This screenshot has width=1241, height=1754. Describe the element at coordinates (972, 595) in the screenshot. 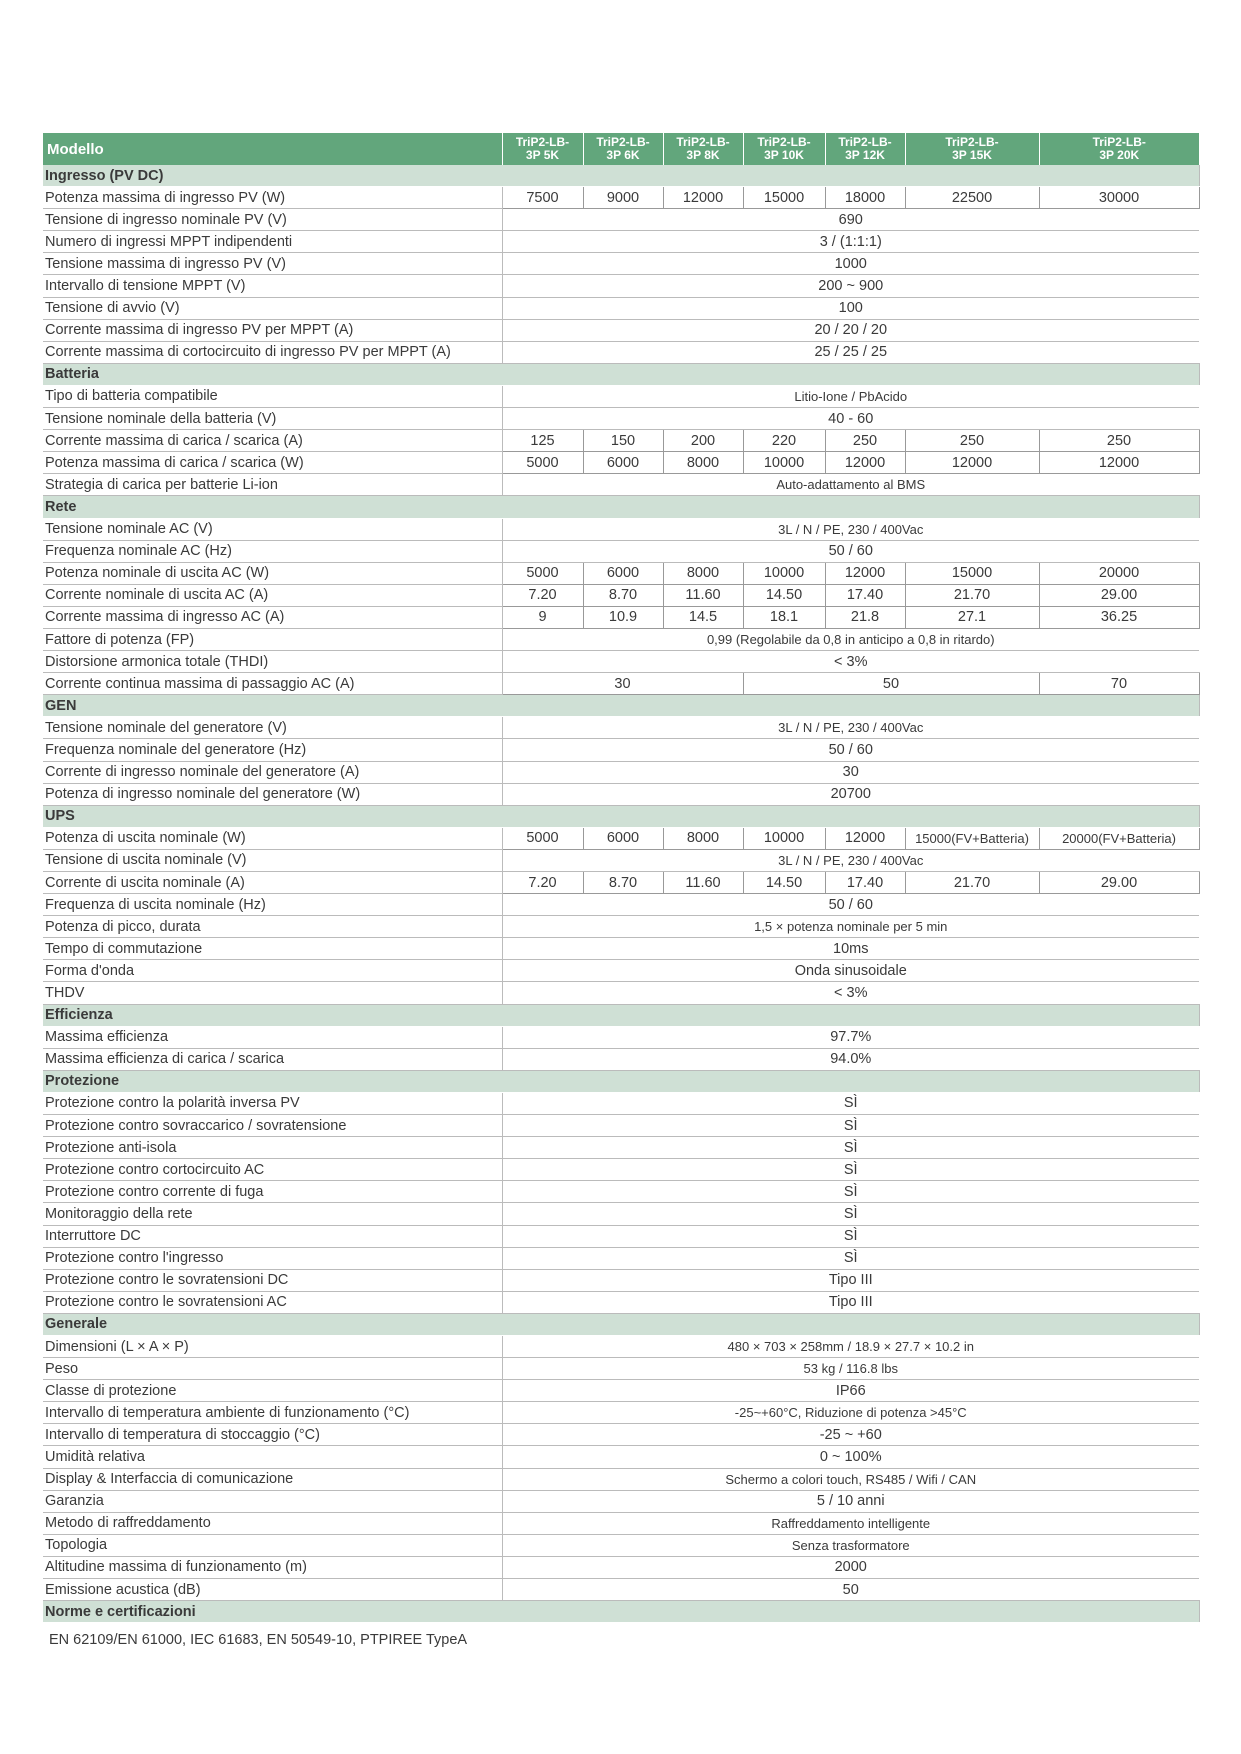

I see `spec-value: 21.70` at that location.